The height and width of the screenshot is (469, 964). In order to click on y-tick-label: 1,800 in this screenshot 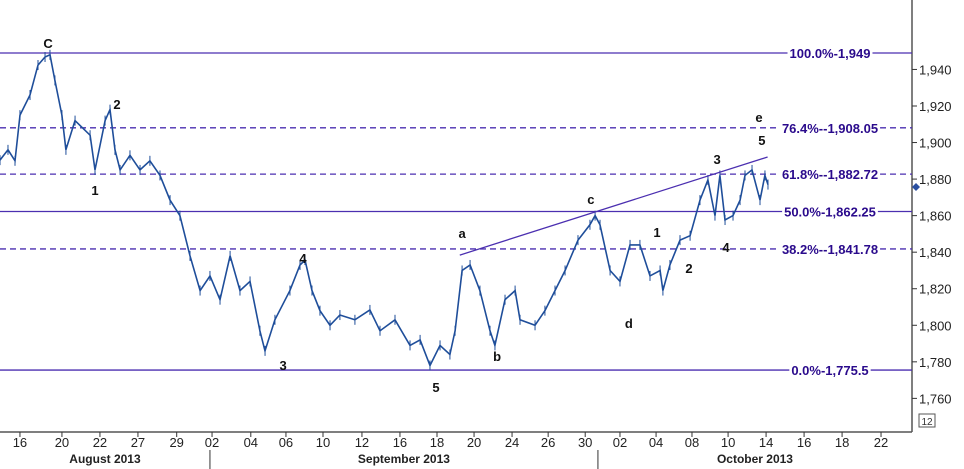, I will do `click(935, 325)`.